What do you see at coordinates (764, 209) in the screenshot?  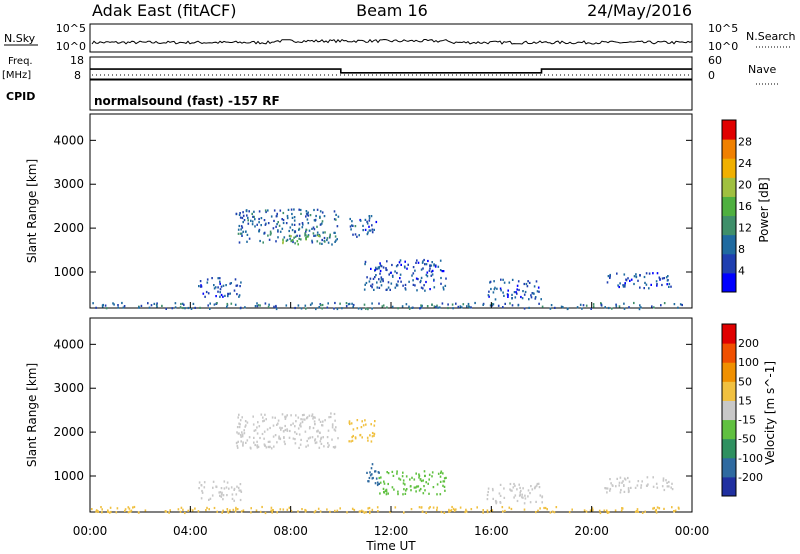 I see `power-colorbar-label: Power [dB]` at bounding box center [764, 209].